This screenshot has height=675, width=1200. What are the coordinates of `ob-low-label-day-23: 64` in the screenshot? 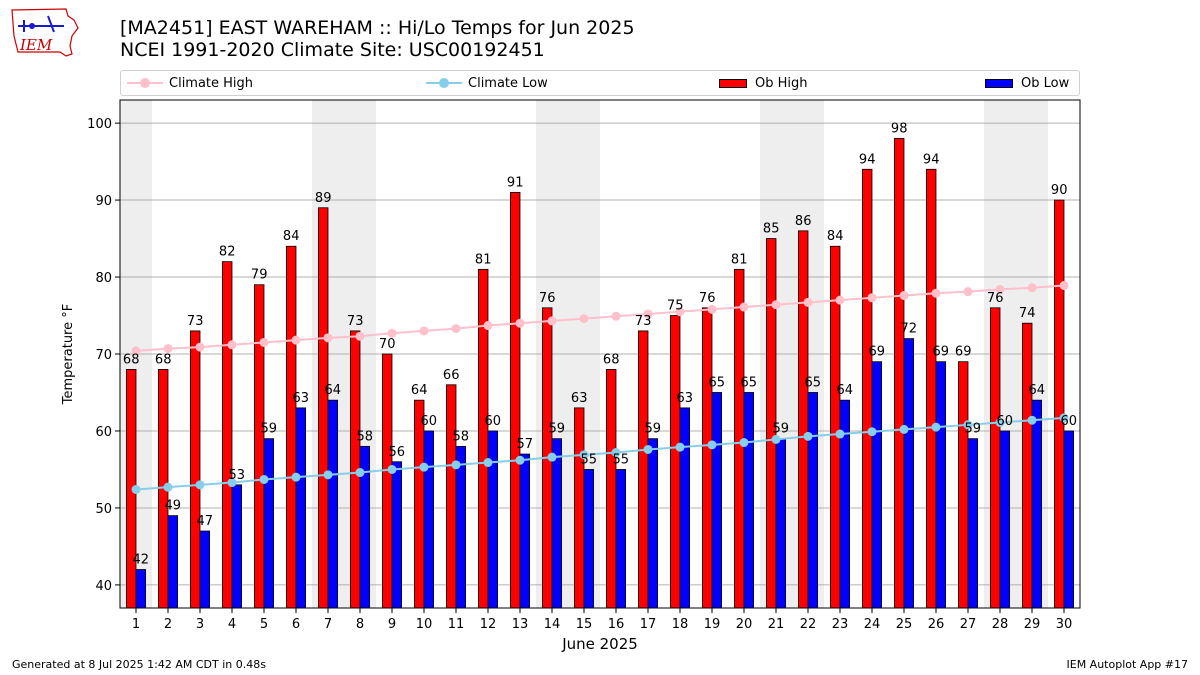 It's located at (845, 390).